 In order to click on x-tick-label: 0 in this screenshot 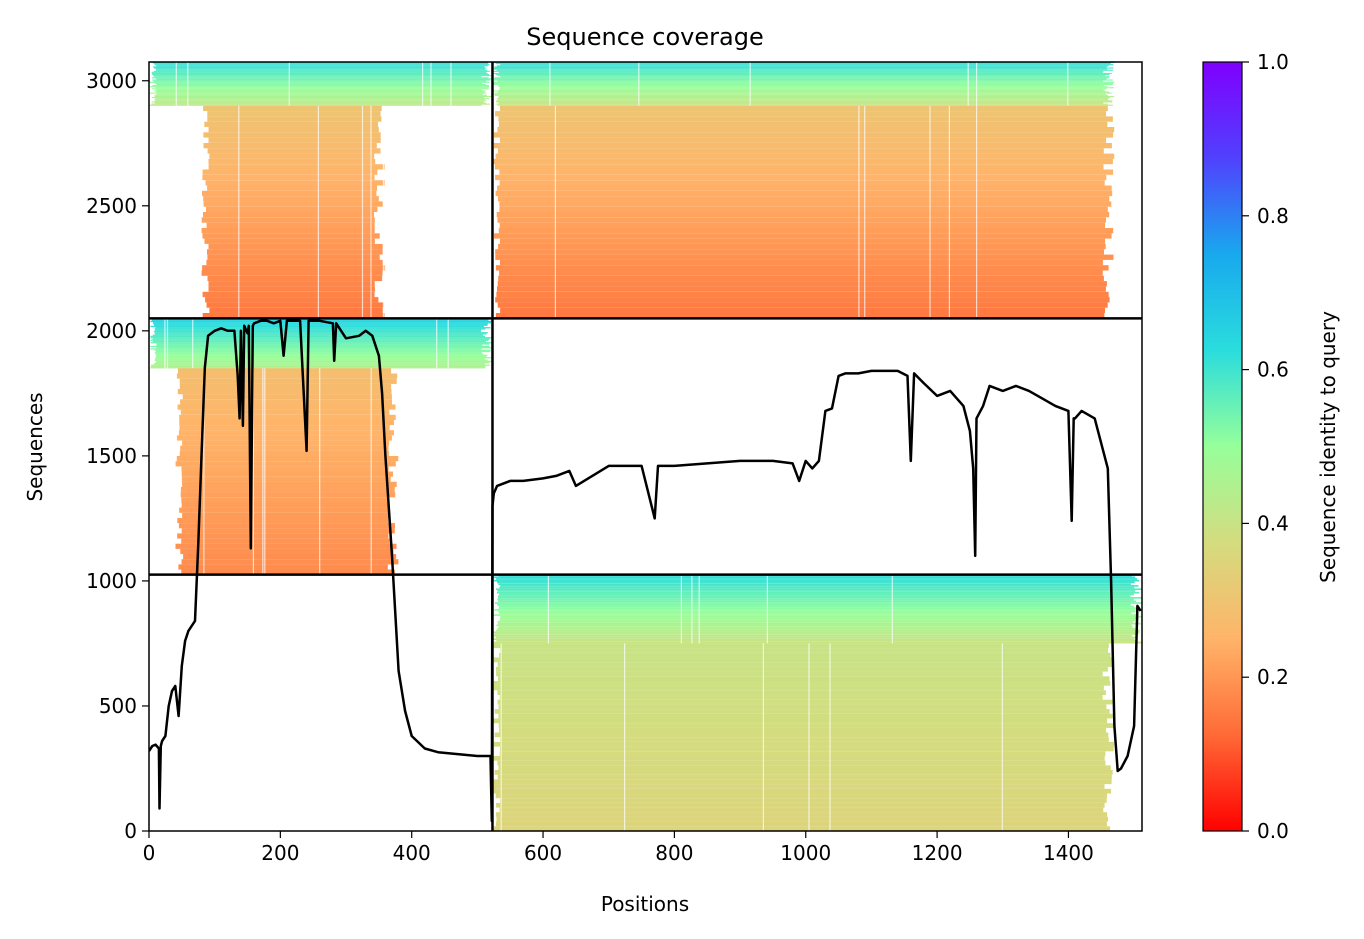, I will do `click(149, 853)`.